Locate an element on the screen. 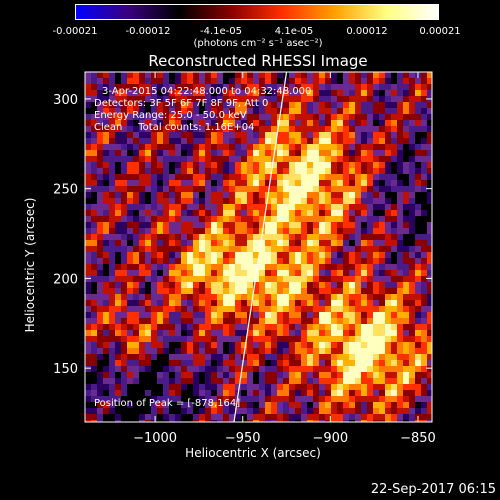  colorbar-tick-label: -0.00012 is located at coordinates (148, 31).